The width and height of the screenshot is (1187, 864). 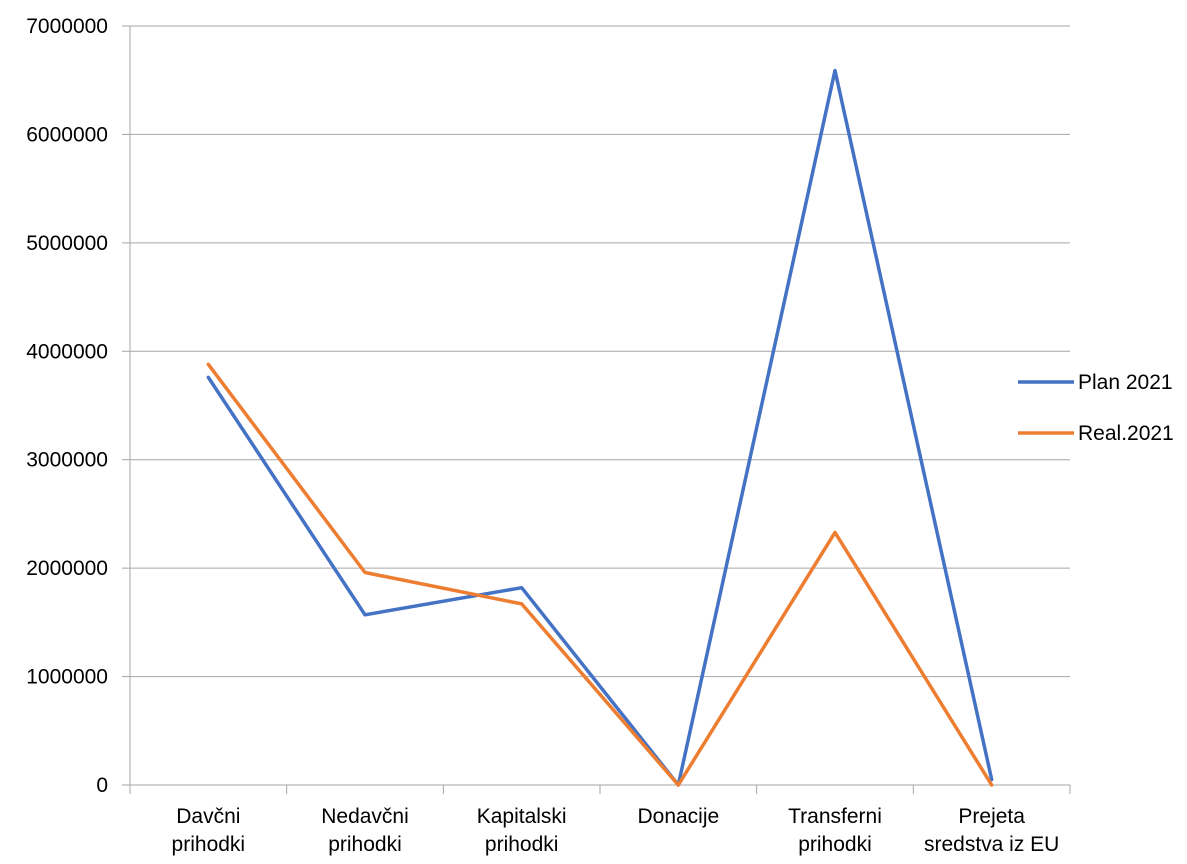 What do you see at coordinates (67, 243) in the screenshot?
I see `y-tick-label: 5000000` at bounding box center [67, 243].